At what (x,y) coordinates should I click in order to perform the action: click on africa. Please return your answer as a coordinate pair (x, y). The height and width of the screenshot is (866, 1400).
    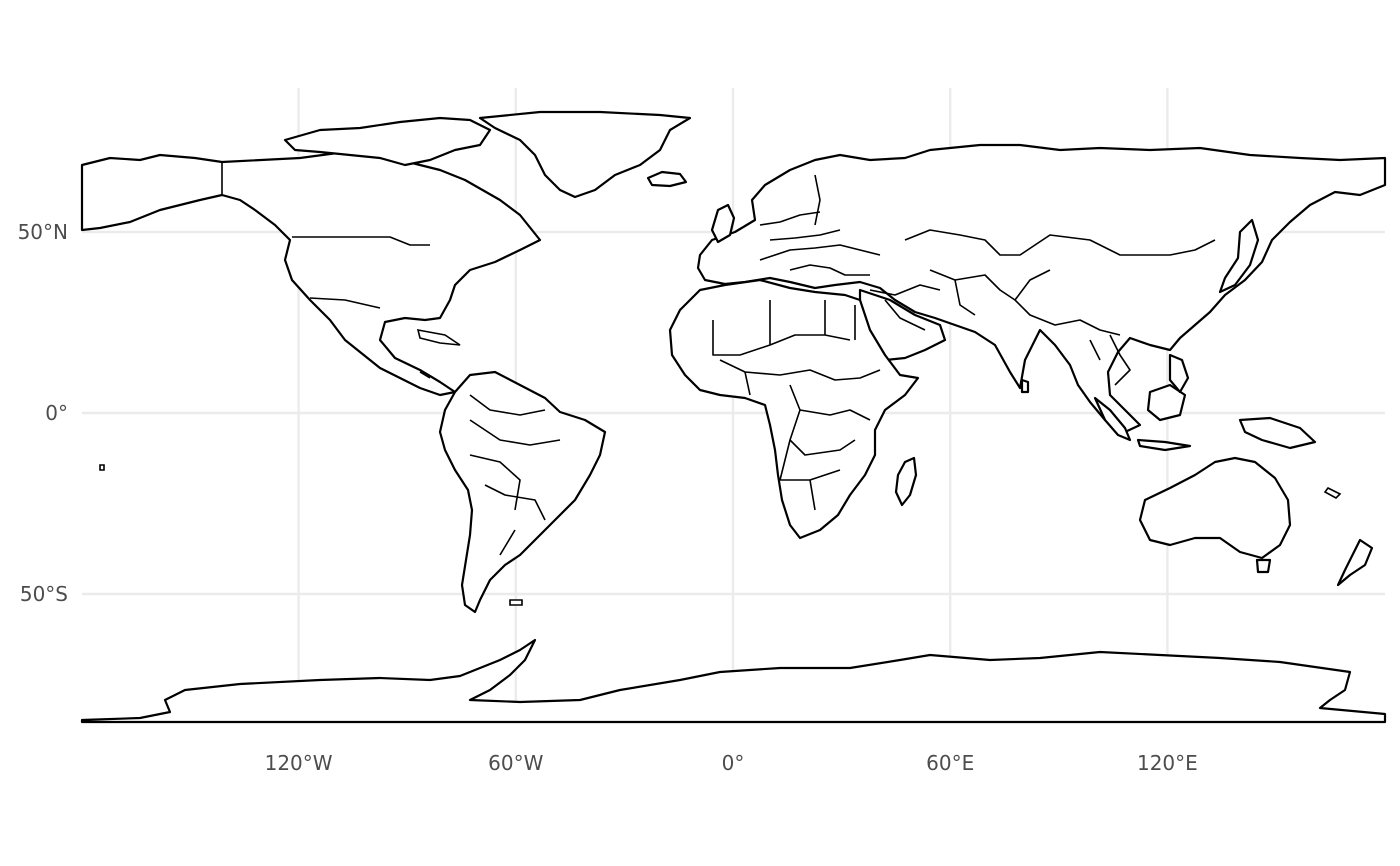
    Looking at the image, I should click on (794, 409).